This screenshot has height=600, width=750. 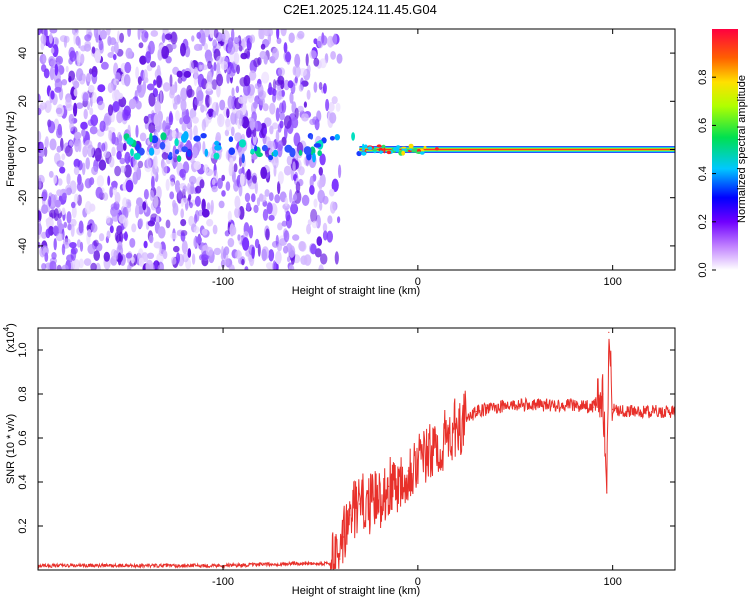 What do you see at coordinates (23, 525) in the screenshot?
I see `y-tick-label: 0.2` at bounding box center [23, 525].